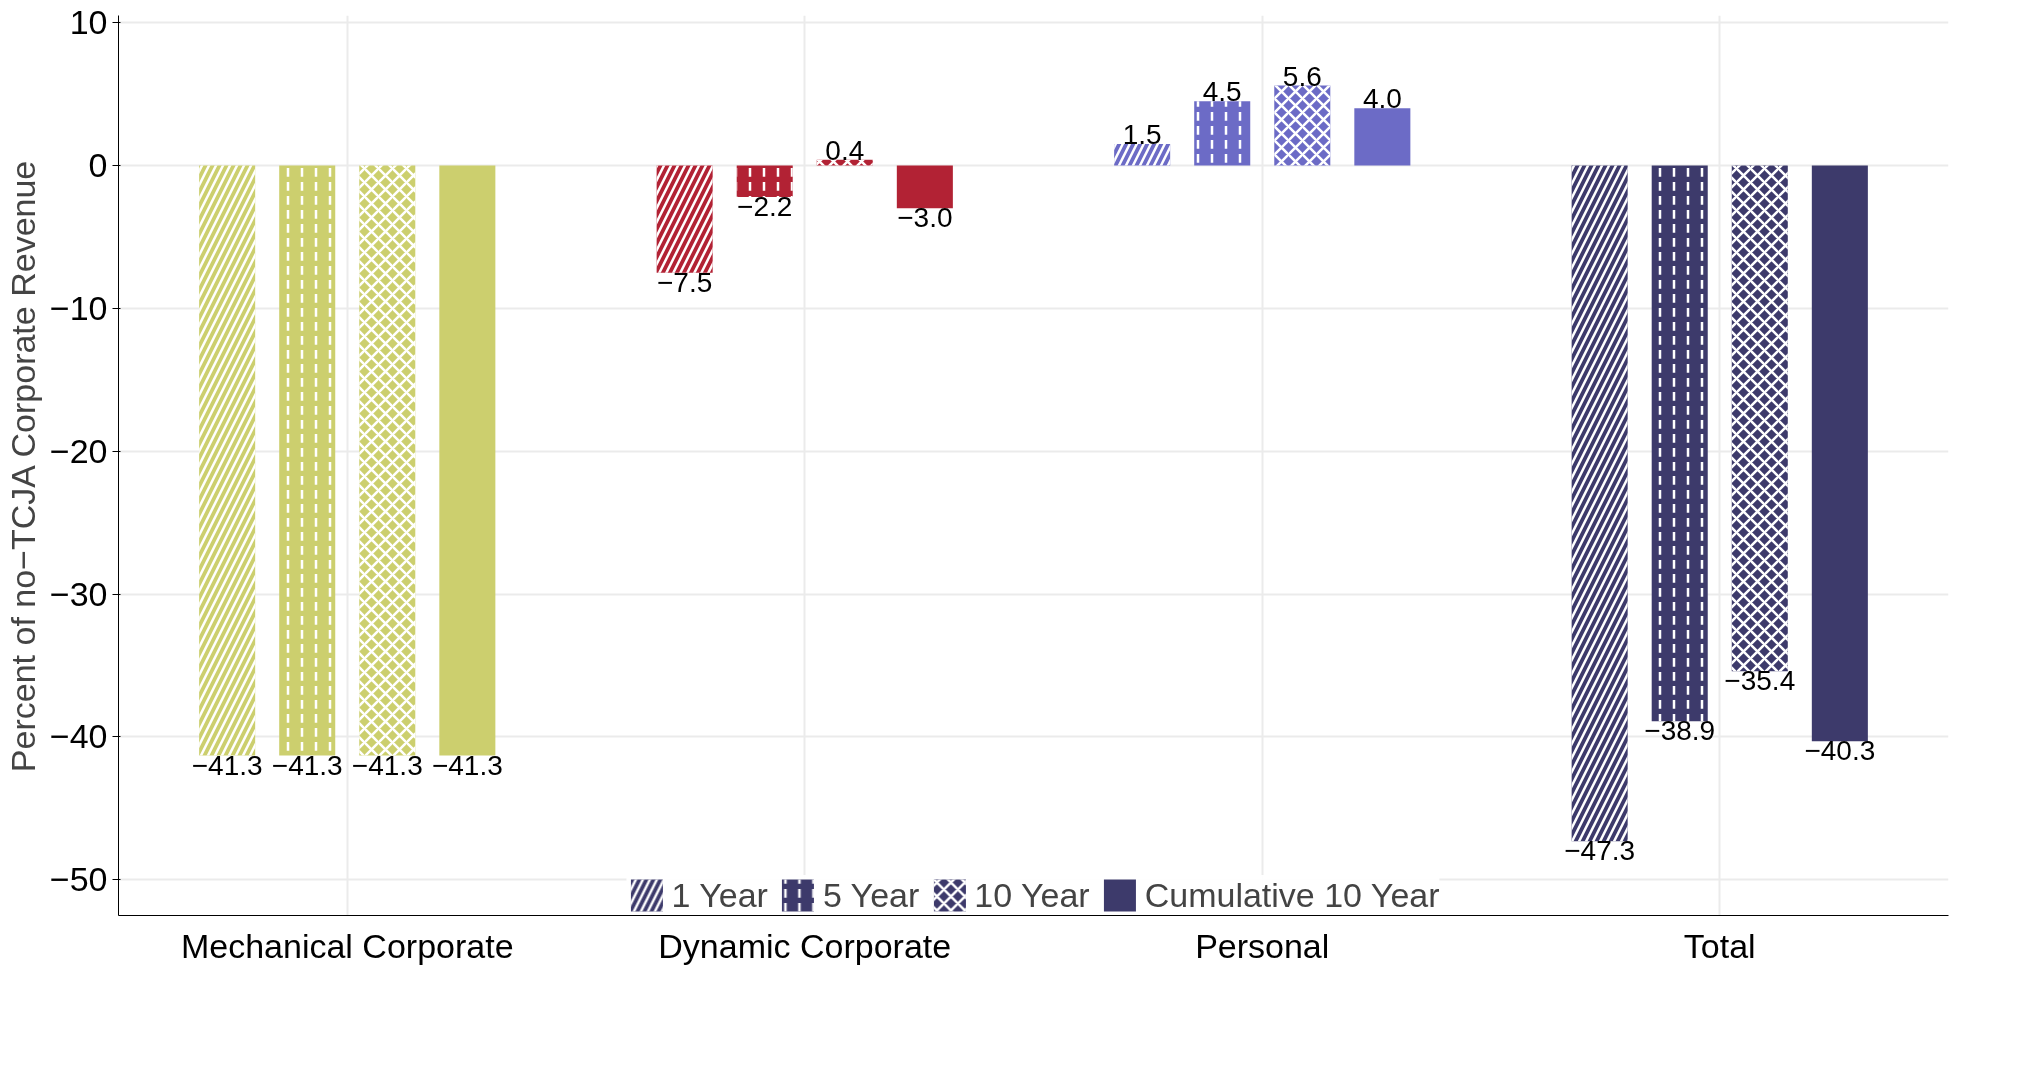  I want to click on data-label: 4.5, so click(1222, 92).